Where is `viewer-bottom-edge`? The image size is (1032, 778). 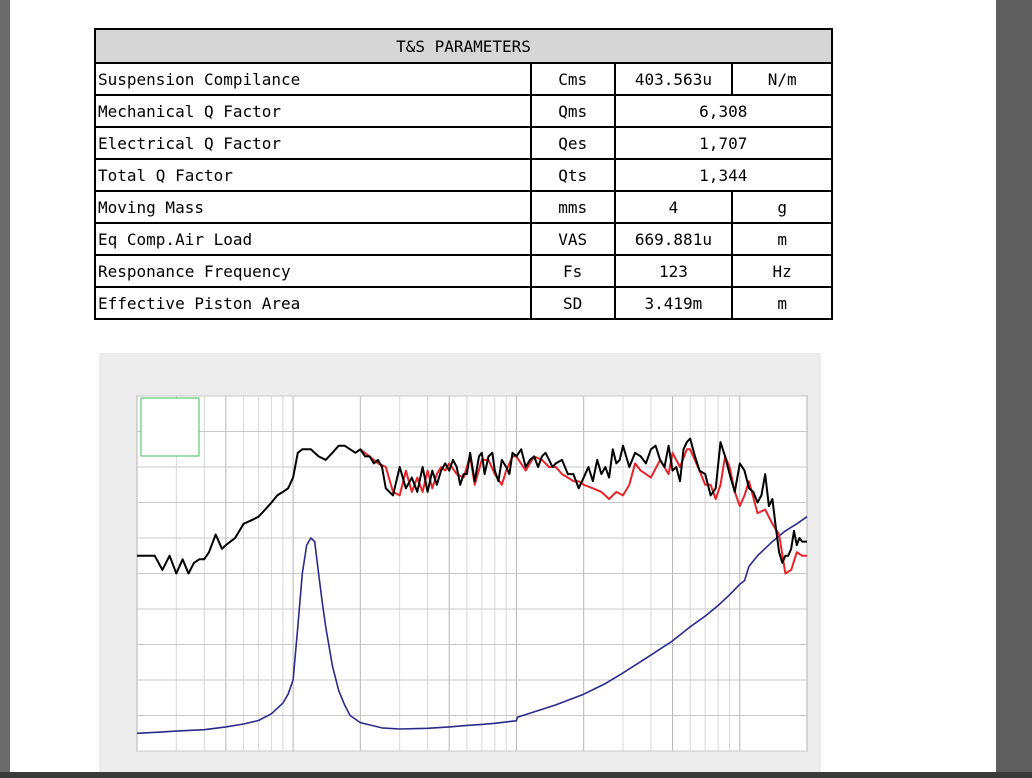 viewer-bottom-edge is located at coordinates (516, 775).